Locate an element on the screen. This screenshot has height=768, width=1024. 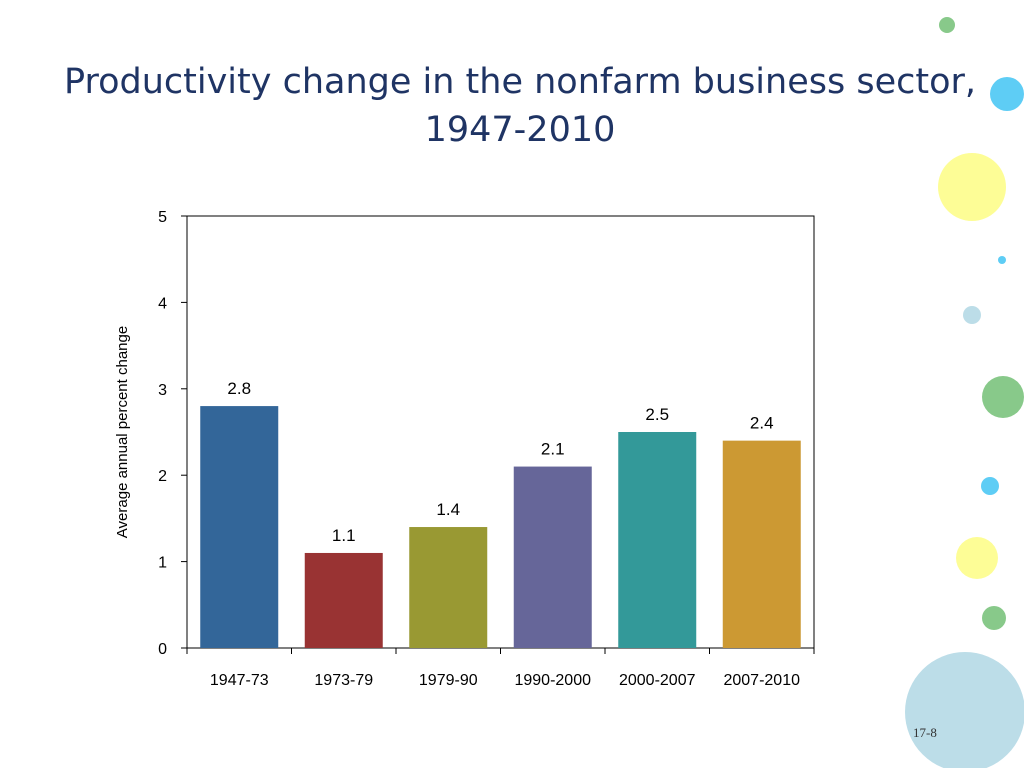
data-label: 1.4 is located at coordinates (448, 509).